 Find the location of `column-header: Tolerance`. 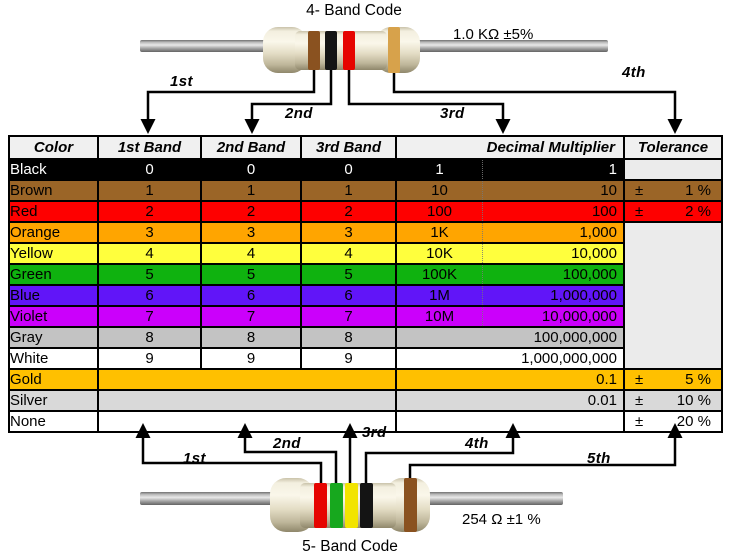

column-header: Tolerance is located at coordinates (673, 147).